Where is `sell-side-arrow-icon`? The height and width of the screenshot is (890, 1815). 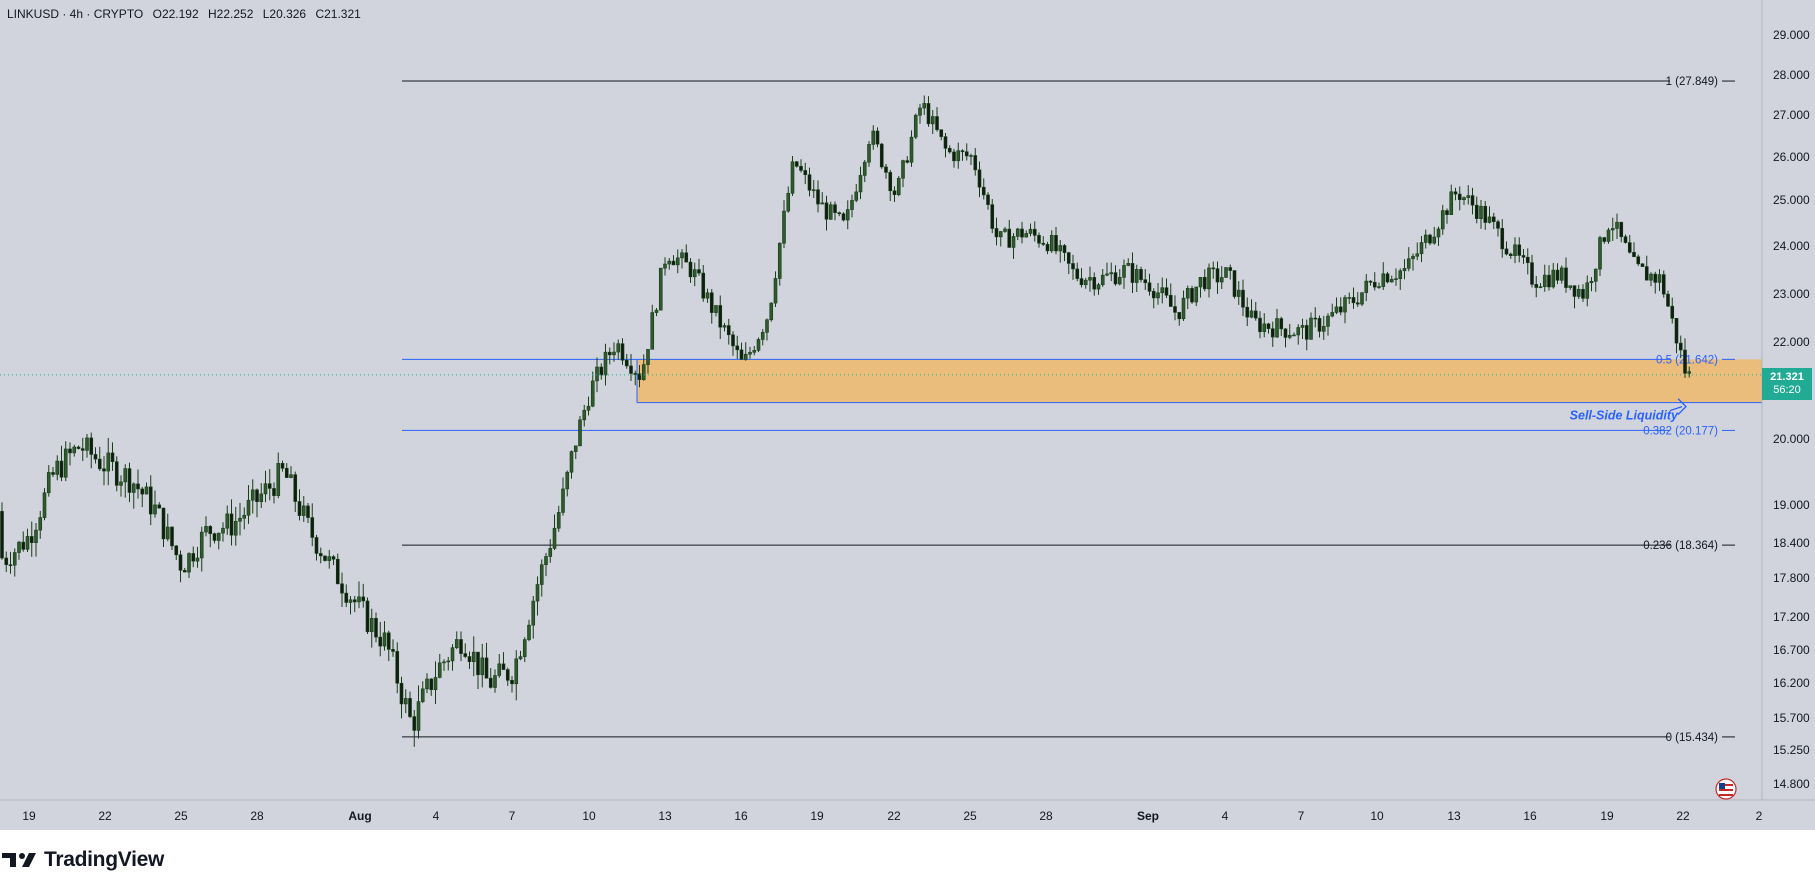 sell-side-arrow-icon is located at coordinates (1678, 407).